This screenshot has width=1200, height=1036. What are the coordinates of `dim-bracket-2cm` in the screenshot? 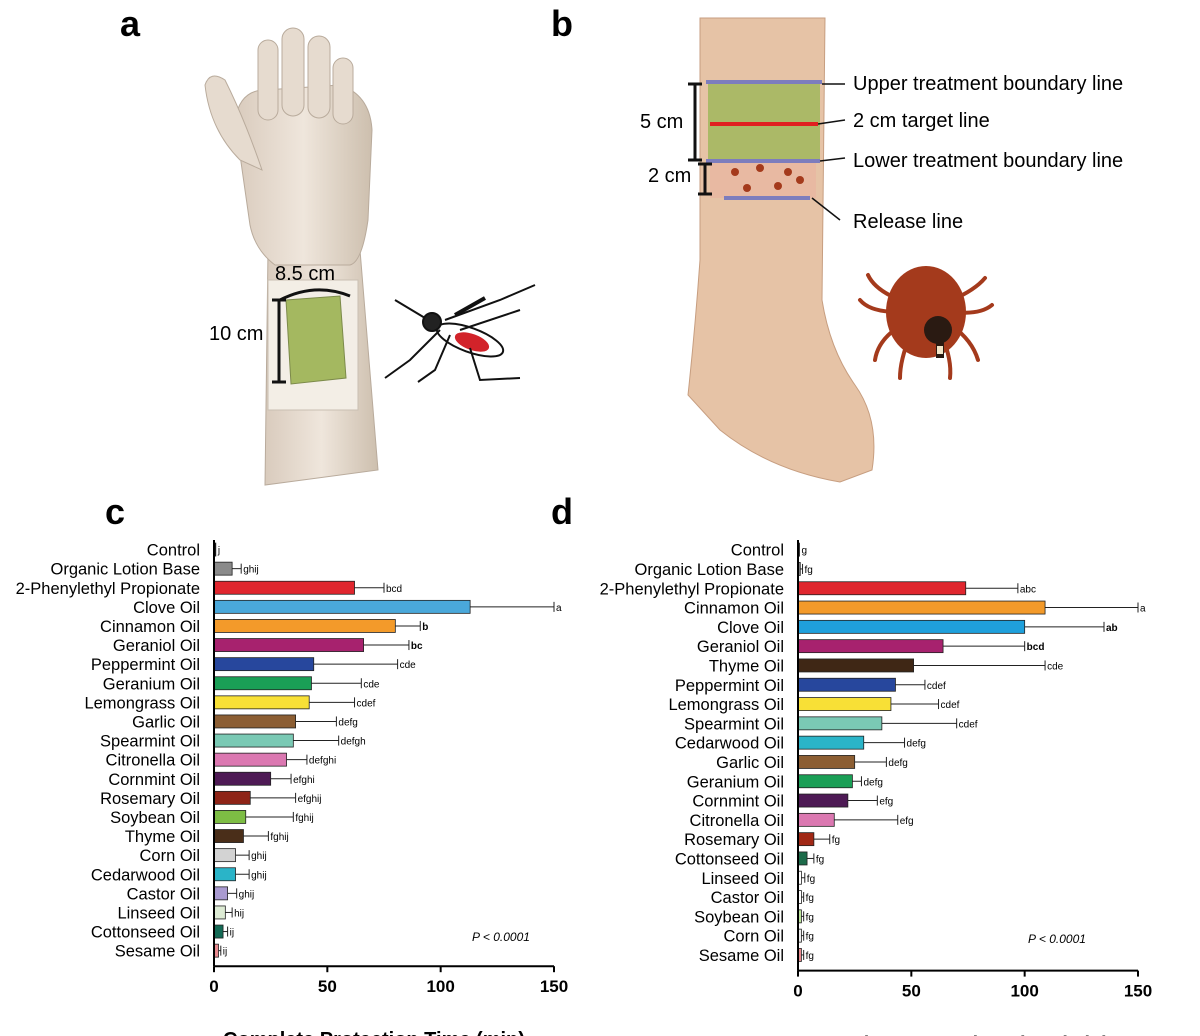 It's located at (705, 179).